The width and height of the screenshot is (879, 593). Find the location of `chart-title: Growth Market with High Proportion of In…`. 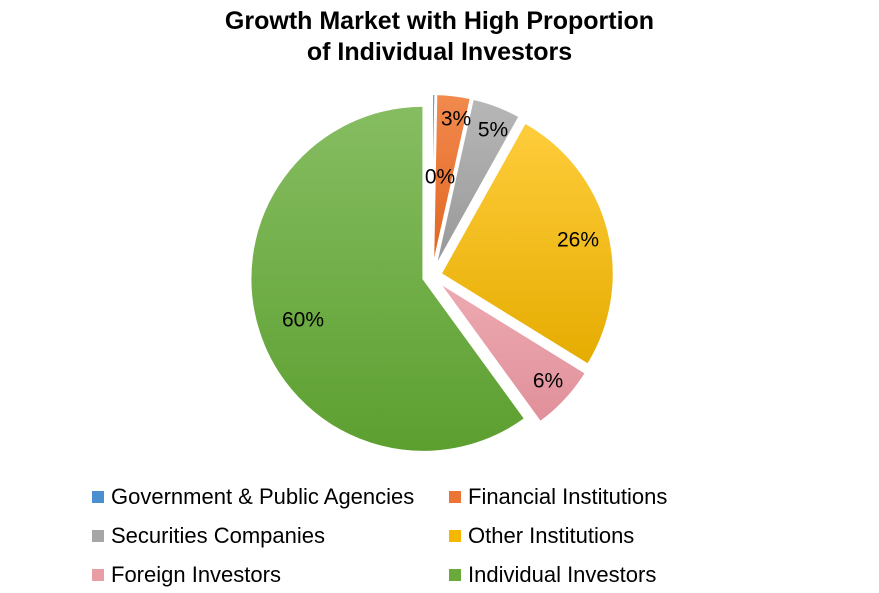

chart-title: Growth Market with High Proportion of In… is located at coordinates (439, 37).